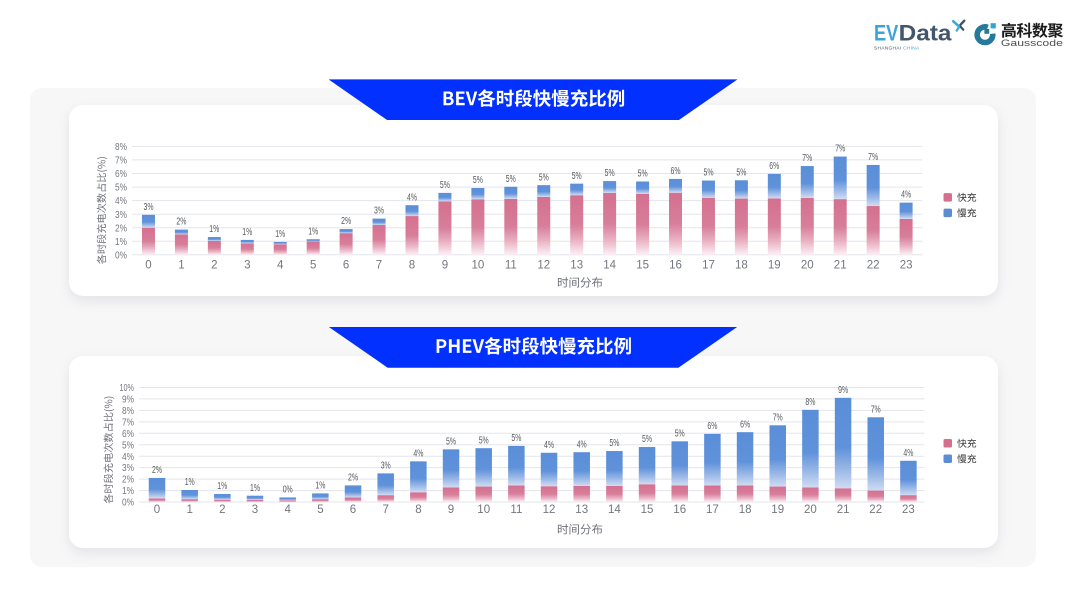 The image size is (1080, 608). Describe the element at coordinates (127, 388) in the screenshot. I see `svg-text: 10%` at that location.